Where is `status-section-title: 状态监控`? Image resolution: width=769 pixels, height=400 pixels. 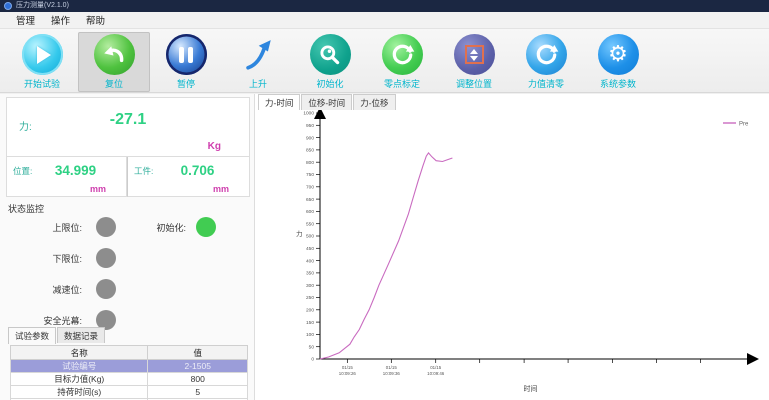 status-section-title: 状态监控 is located at coordinates (26, 209).